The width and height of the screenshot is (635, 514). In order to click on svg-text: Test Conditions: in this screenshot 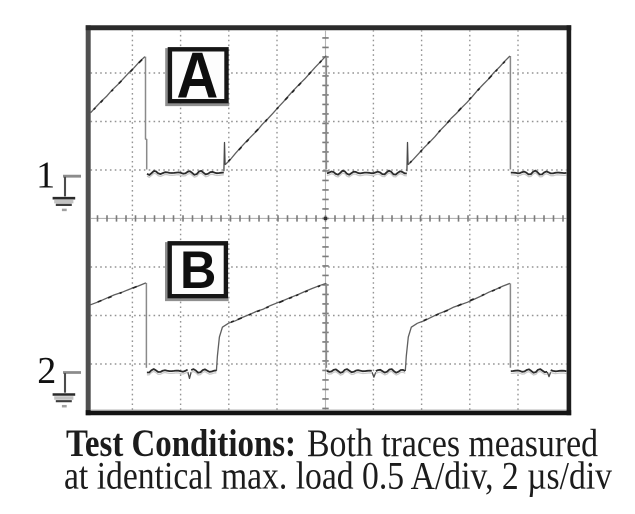, I will do `click(181, 443)`.